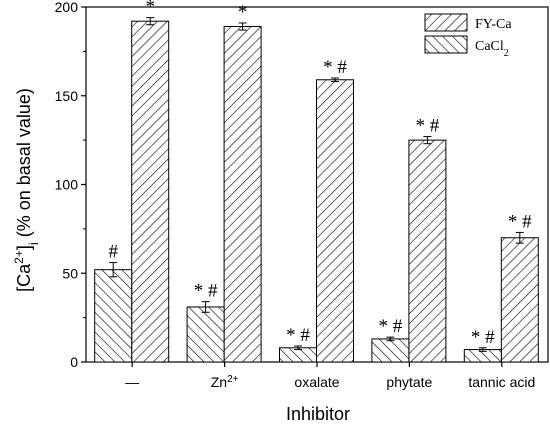 Image resolution: width=550 pixels, height=433 pixels. I want to click on x-tick-label: Zn2+, so click(225, 382).